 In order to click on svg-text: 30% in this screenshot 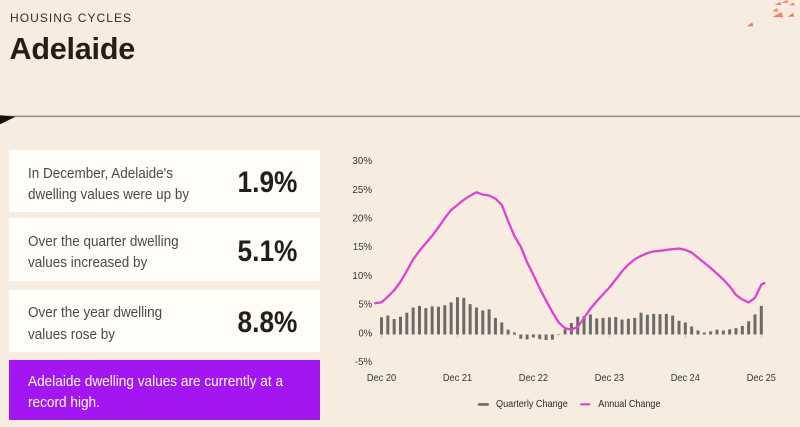, I will do `click(362, 161)`.